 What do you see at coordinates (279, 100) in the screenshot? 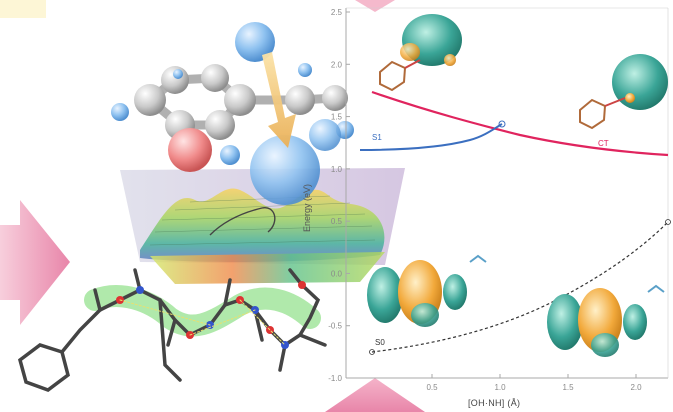
I see `proton-transfer-arrow` at bounding box center [279, 100].